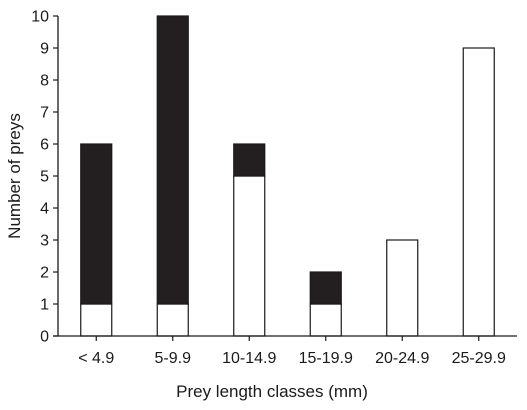  Describe the element at coordinates (44, 273) in the screenshot. I see `y-tick-label: 2` at that location.